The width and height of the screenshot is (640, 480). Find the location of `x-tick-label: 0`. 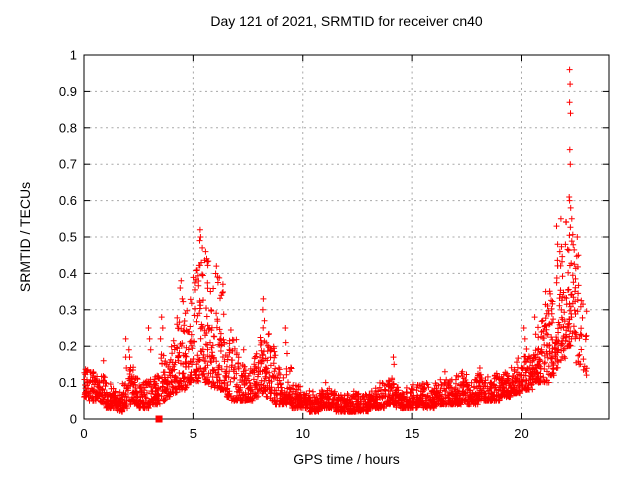

x-tick-label: 0 is located at coordinates (83, 433).